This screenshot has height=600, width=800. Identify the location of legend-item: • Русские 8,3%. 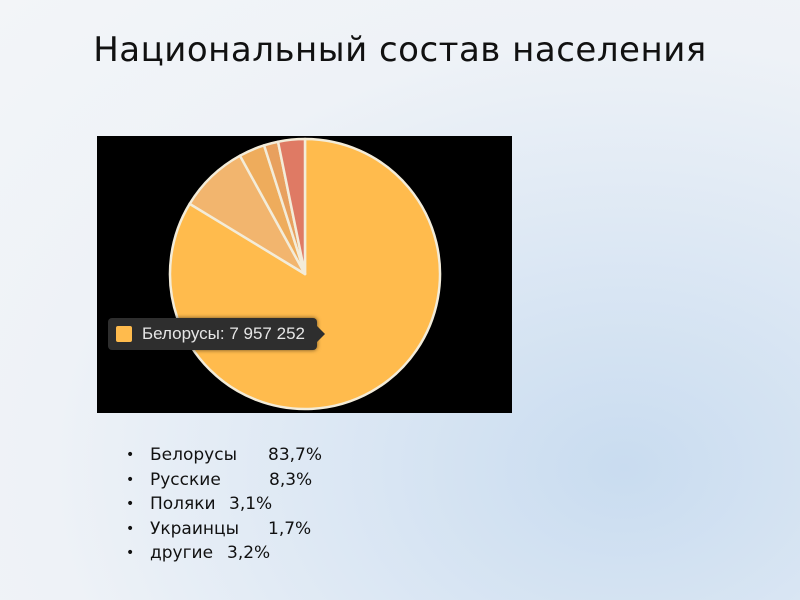
(224, 480).